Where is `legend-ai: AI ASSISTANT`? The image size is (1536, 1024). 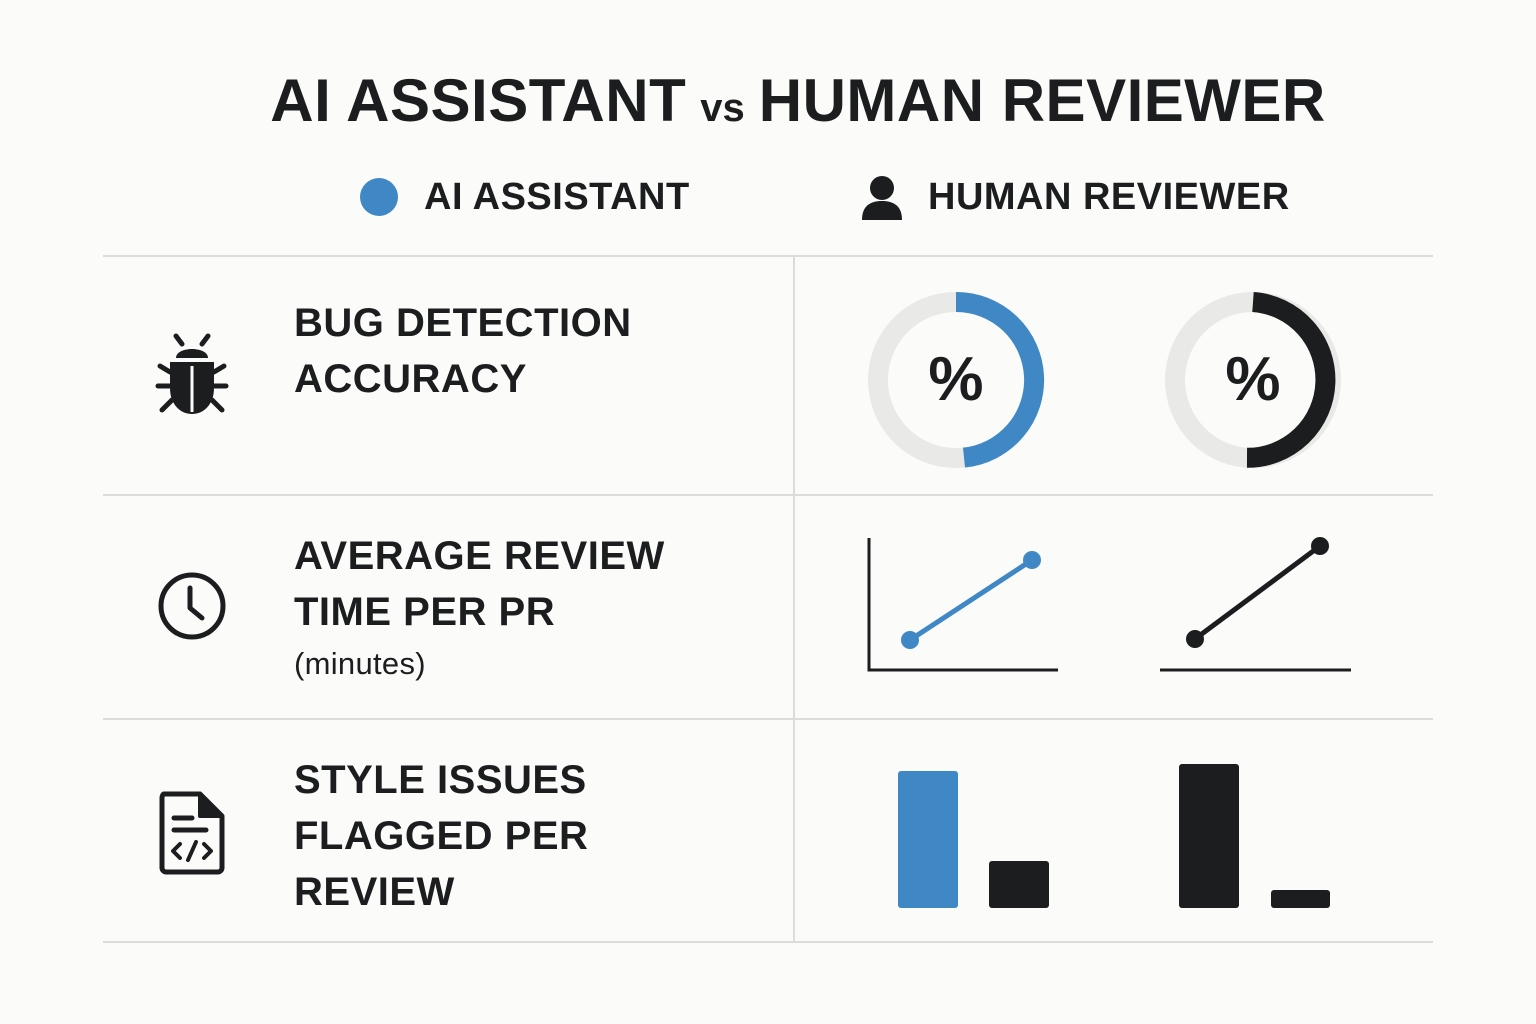 legend-ai: AI ASSISTANT is located at coordinates (525, 197).